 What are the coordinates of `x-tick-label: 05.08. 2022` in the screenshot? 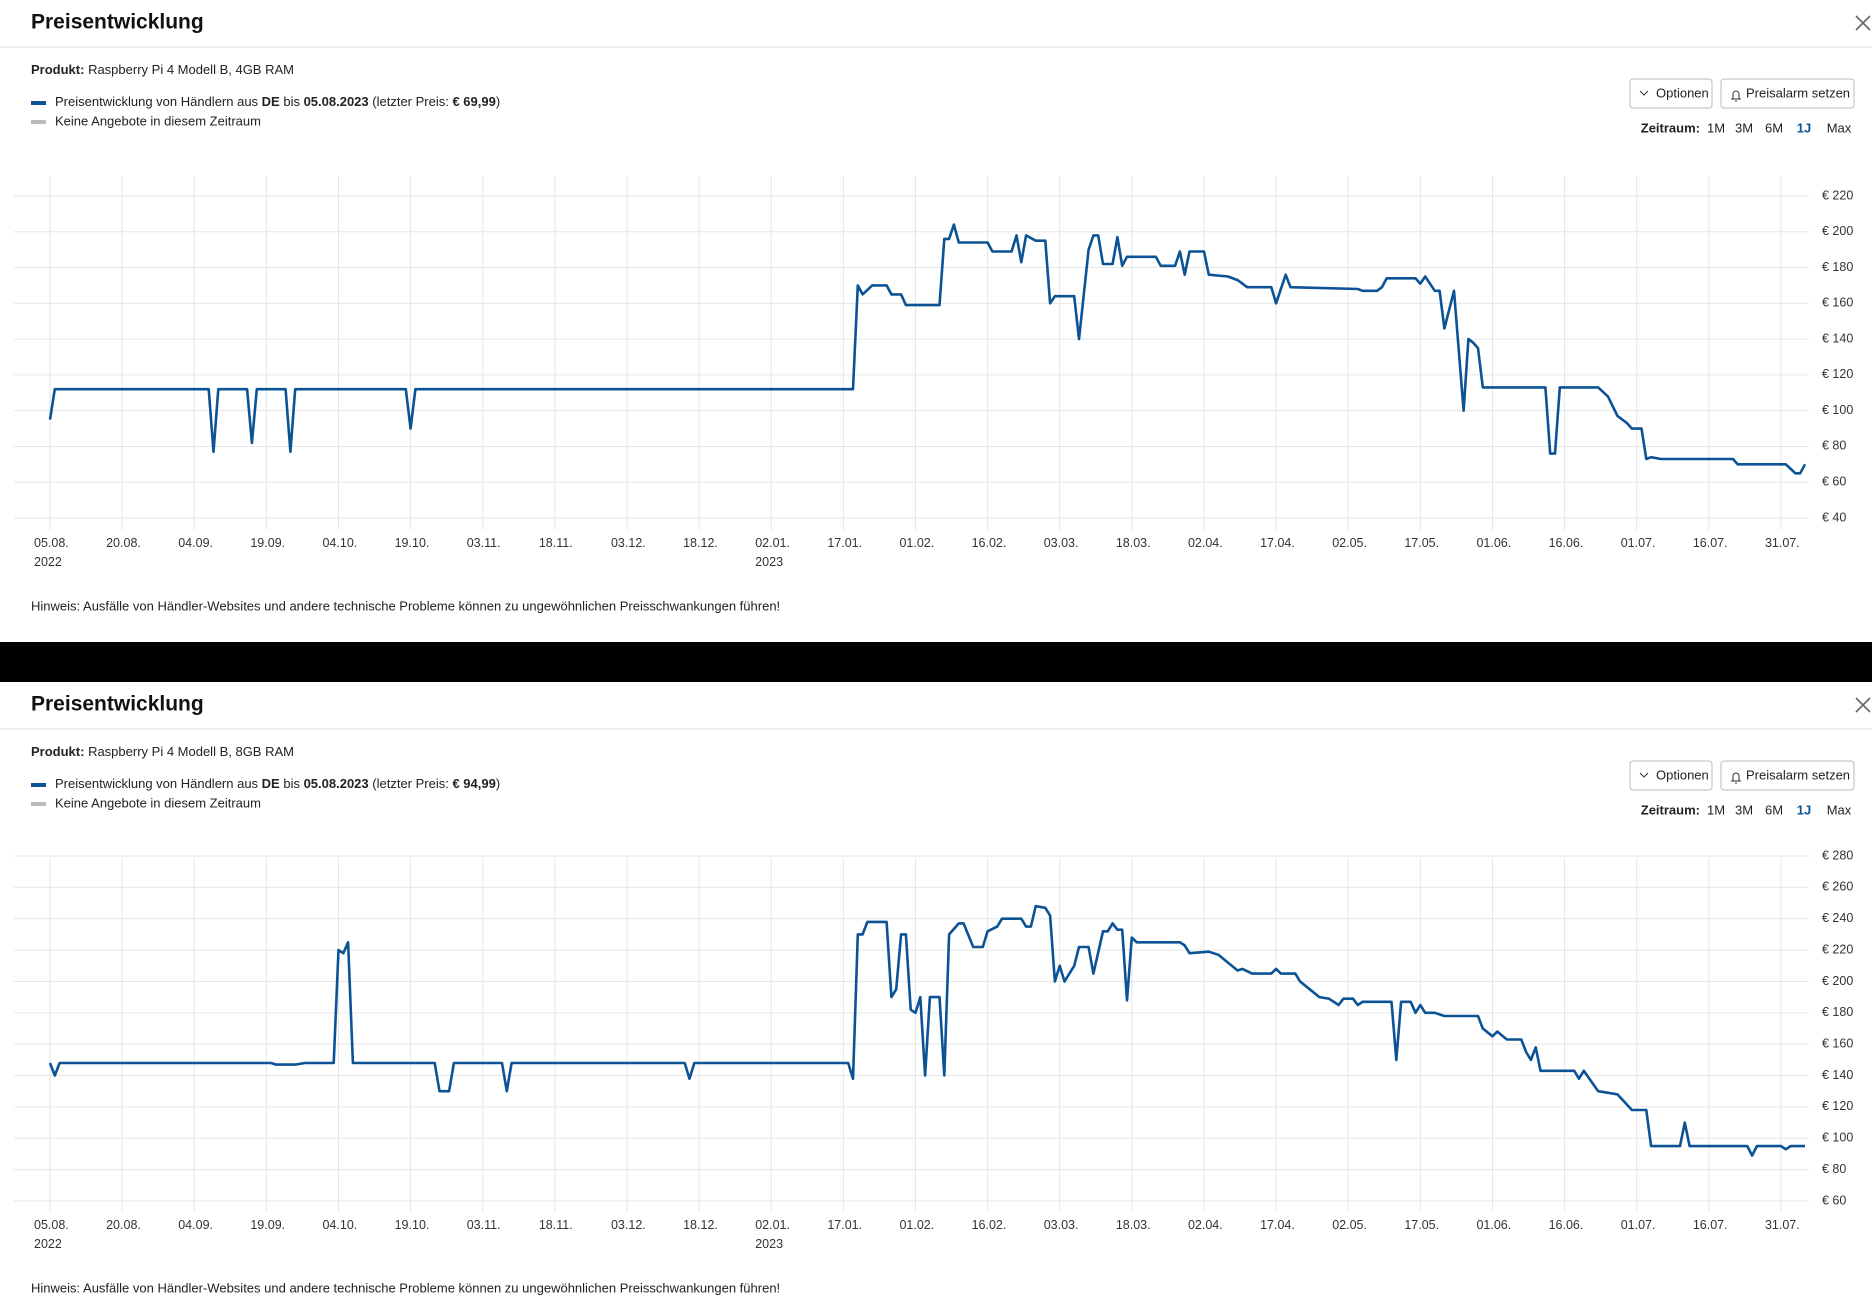 It's located at (51, 552).